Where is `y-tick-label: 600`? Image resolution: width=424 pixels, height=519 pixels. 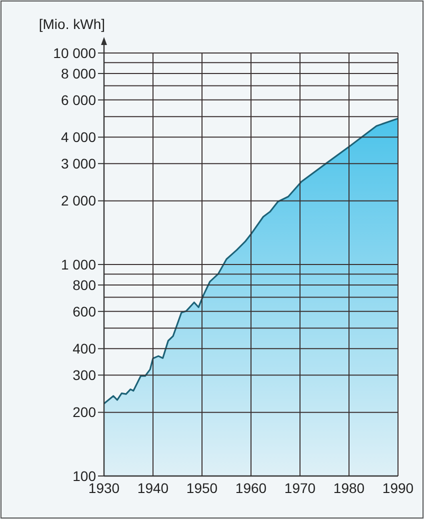
y-tick-label: 600 is located at coordinates (84, 311).